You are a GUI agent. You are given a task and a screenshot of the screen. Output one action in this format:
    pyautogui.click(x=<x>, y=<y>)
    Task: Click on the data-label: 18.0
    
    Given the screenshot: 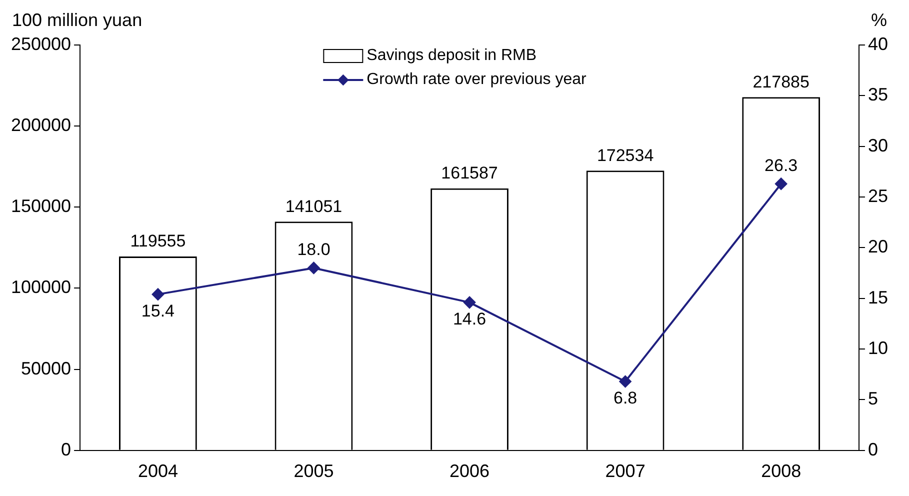 What is the action you would take?
    pyautogui.click(x=313, y=250)
    